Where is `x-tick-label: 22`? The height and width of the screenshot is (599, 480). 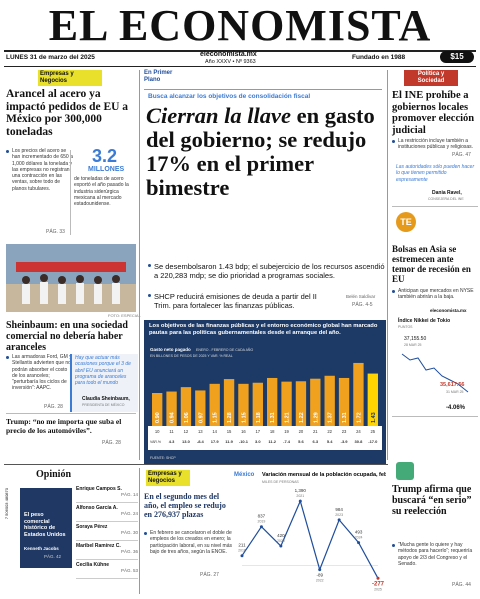
x-tick-label: 22 is located at coordinates (329, 431).